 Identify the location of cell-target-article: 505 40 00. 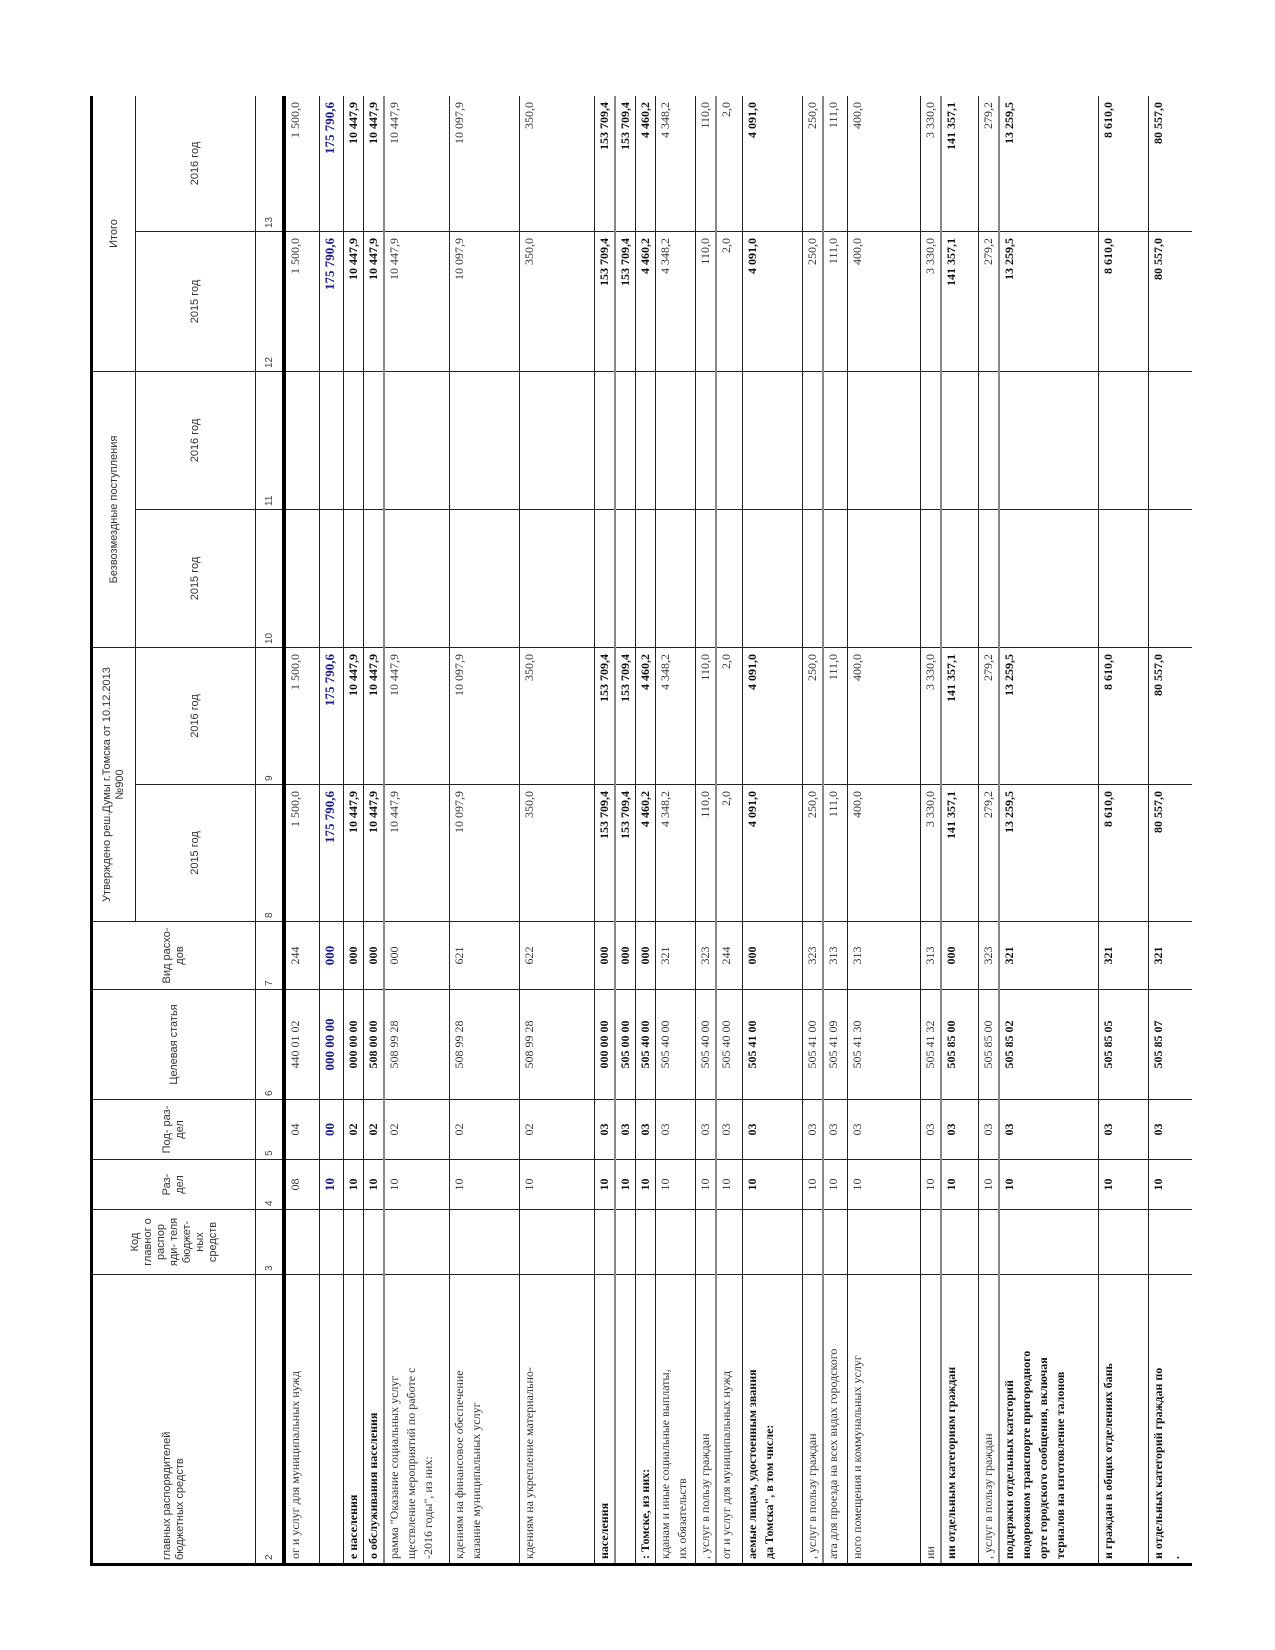
(705, 1044).